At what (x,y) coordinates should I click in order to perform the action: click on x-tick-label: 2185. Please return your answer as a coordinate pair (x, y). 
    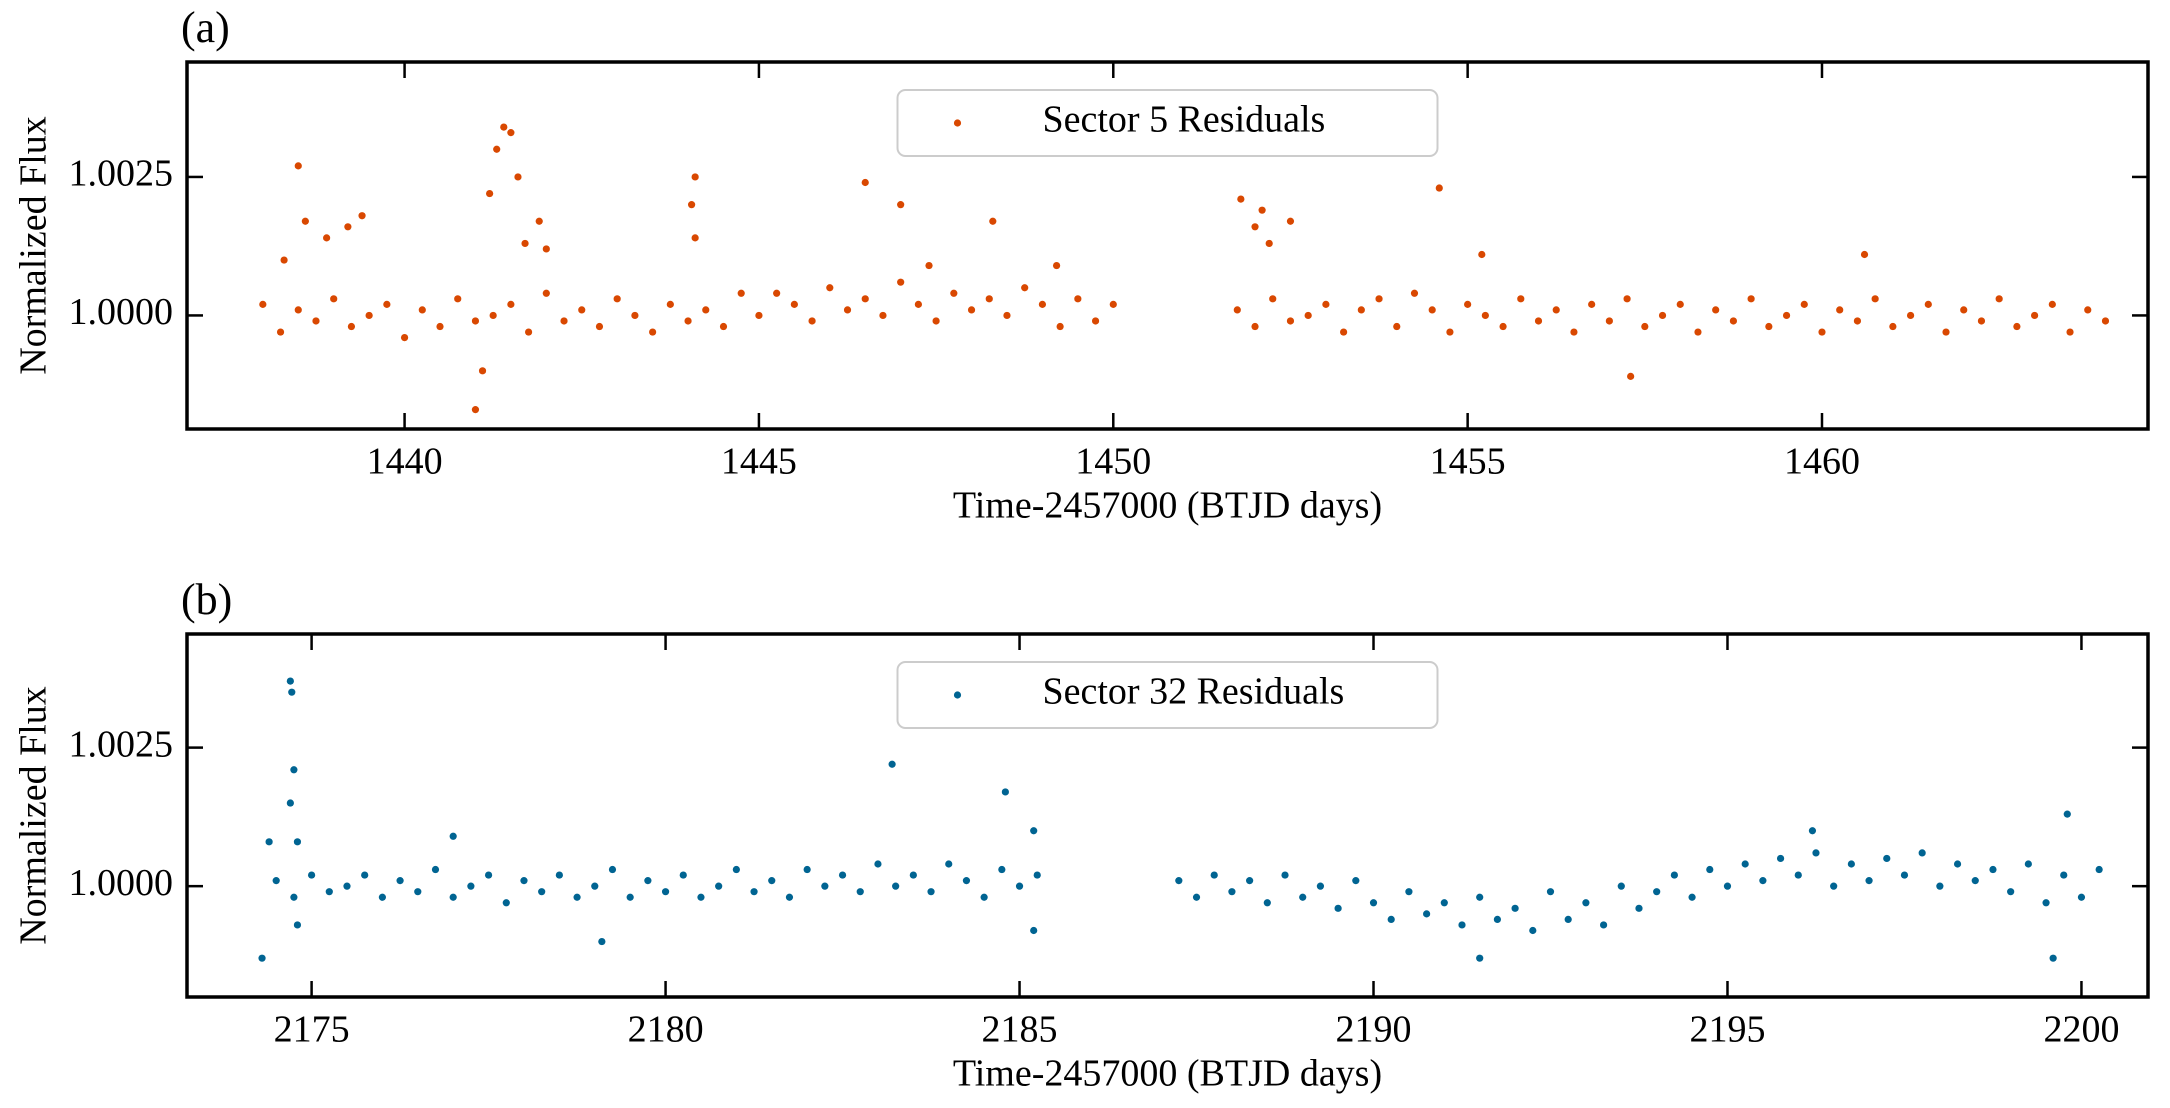
    Looking at the image, I should click on (1020, 1030).